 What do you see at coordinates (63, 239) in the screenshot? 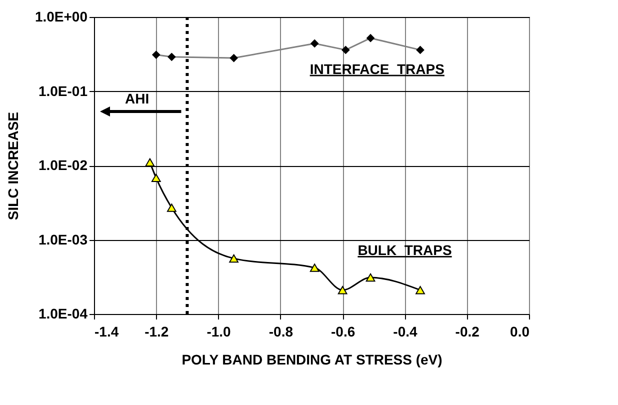
I see `y-tick-label: 1.0E-03` at bounding box center [63, 239].